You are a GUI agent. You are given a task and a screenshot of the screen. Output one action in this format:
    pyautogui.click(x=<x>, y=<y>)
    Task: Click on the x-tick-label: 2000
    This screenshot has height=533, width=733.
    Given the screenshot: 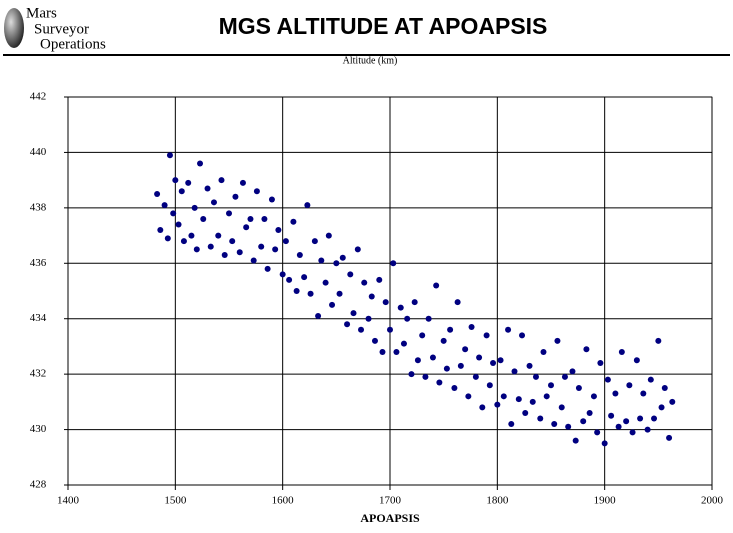 What is the action you would take?
    pyautogui.click(x=712, y=501)
    